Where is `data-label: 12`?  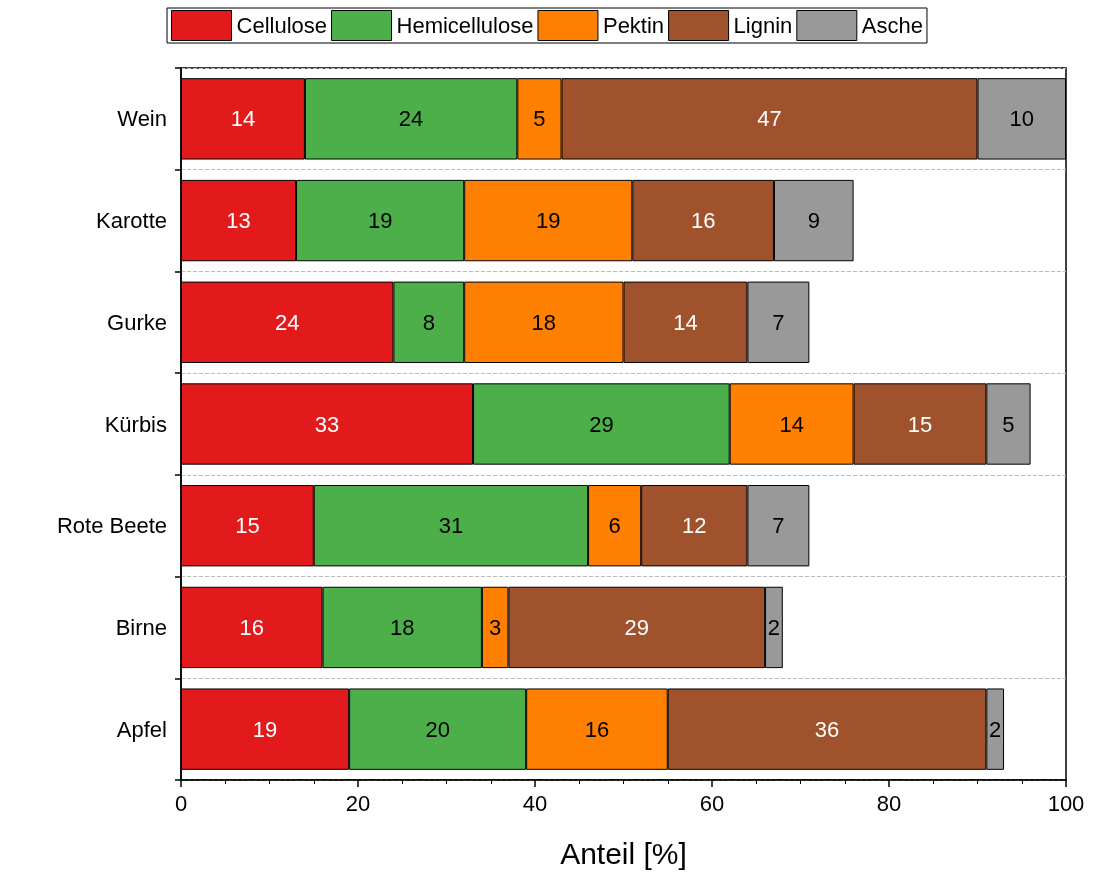 data-label: 12 is located at coordinates (694, 526).